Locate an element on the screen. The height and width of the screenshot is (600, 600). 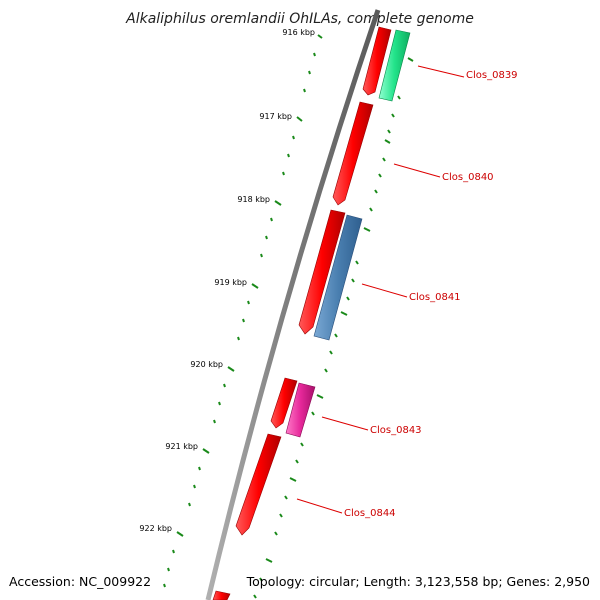
gene-label-clos-0843: Clos_0843 is located at coordinates (396, 430).